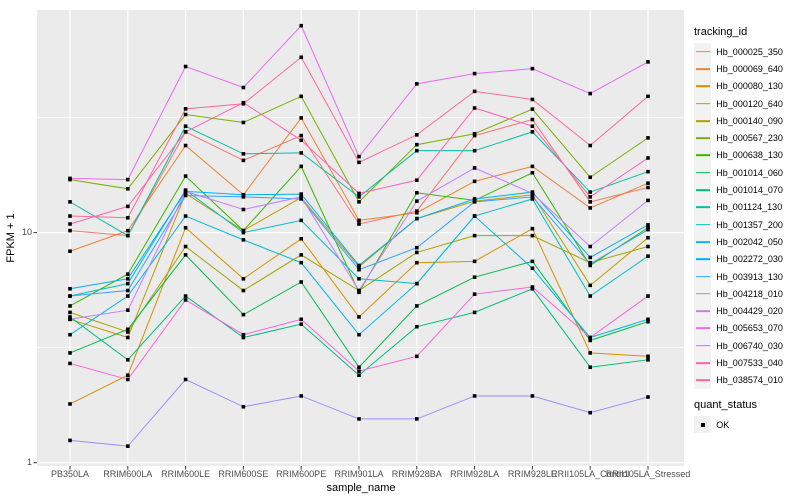  What do you see at coordinates (747, 69) in the screenshot?
I see `legend-entry-Hb_000069_640: Hb_000069_640` at bounding box center [747, 69].